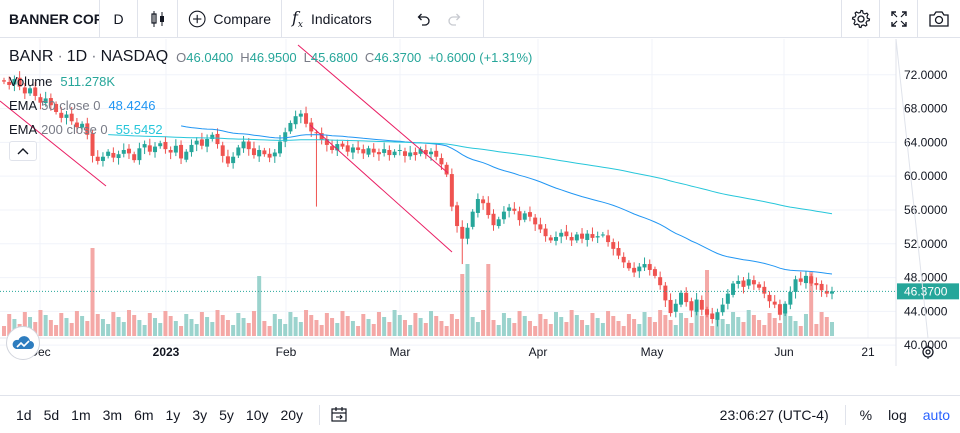 This screenshot has width=960, height=433. Describe the element at coordinates (936, 414) in the screenshot. I see `auto-scale-toggle: auto` at that location.